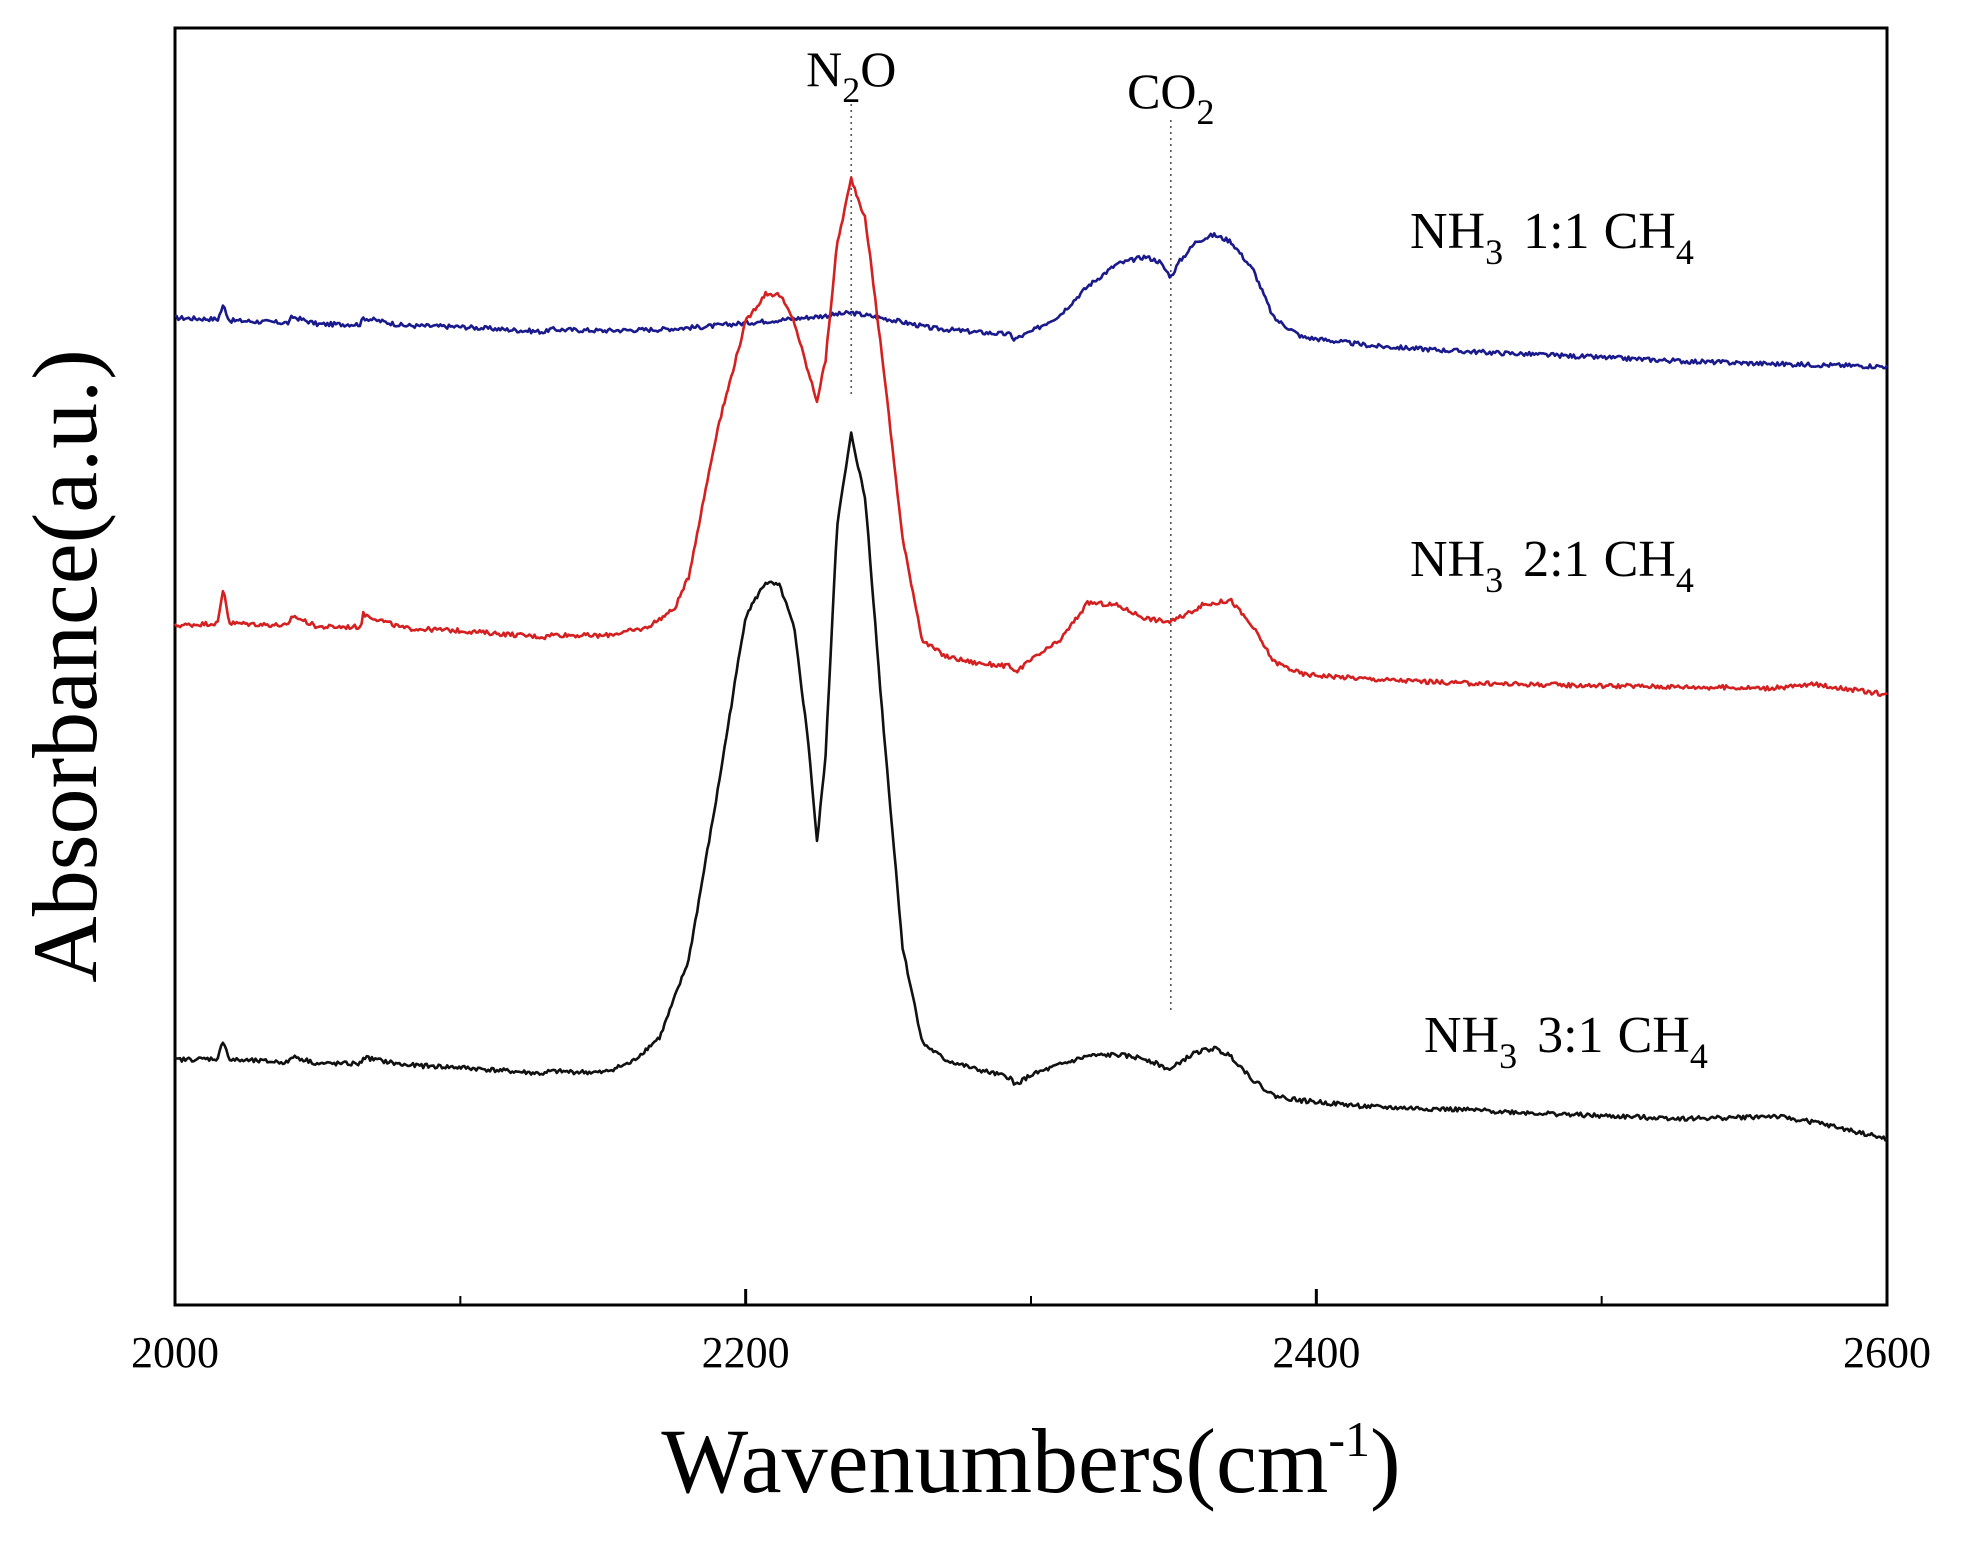 This screenshot has height=1548, width=1971. I want to click on x-tick-label-2600: 2600, so click(1887, 1352).